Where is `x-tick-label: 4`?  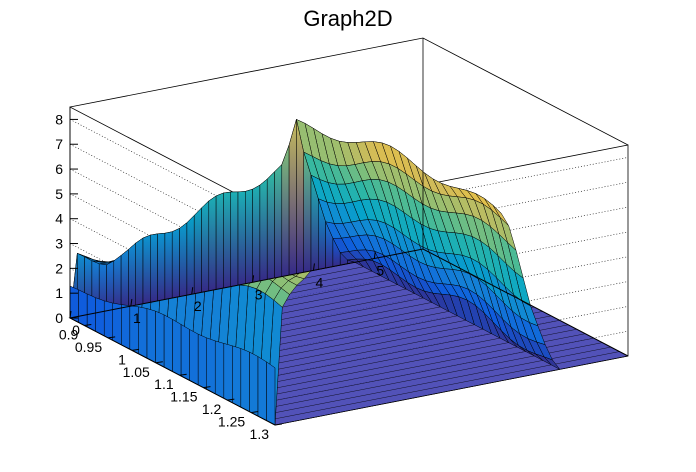 x-tick-label: 4 is located at coordinates (320, 282).